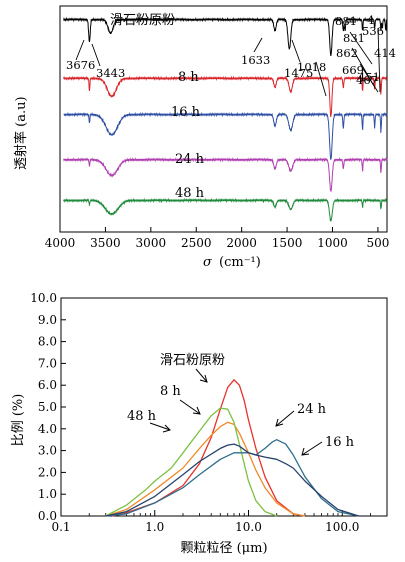 Image resolution: width=405 pixels, height=562 pixels. I want to click on ftir-xlabel: σ (cm⁻¹), so click(232, 262).